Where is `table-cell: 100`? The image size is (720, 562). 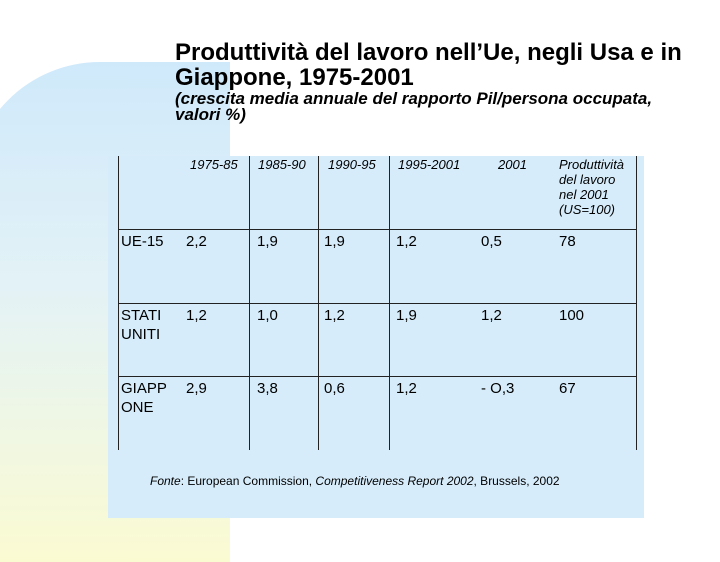
table-cell: 100 is located at coordinates (572, 315).